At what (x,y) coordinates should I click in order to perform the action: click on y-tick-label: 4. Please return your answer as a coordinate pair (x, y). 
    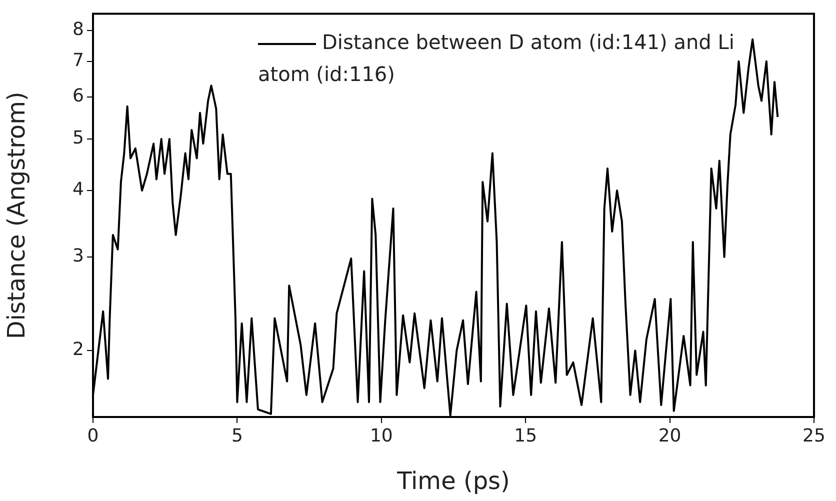
    Looking at the image, I should click on (78, 189).